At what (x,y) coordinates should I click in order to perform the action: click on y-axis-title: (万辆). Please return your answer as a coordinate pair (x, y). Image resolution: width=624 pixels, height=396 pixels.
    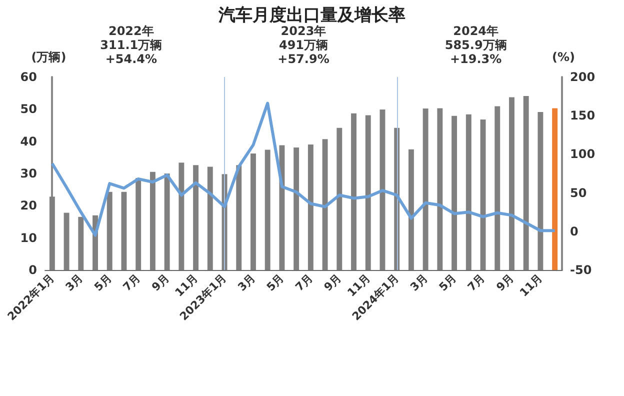
    Looking at the image, I should click on (48, 57).